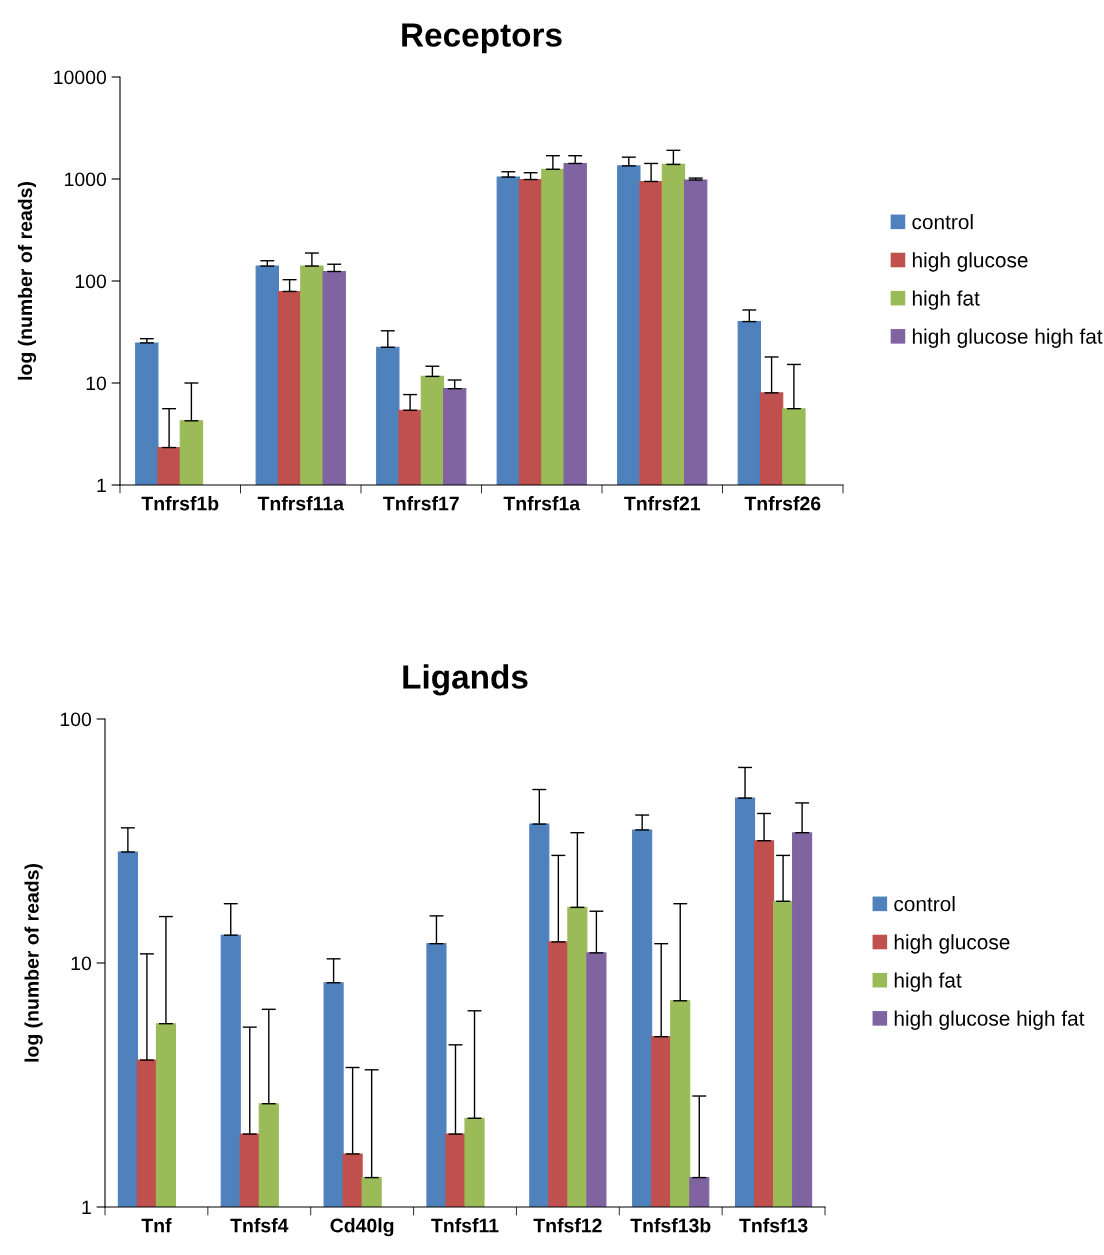  What do you see at coordinates (86, 179) in the screenshot?
I see `y-tick-label: 1000` at bounding box center [86, 179].